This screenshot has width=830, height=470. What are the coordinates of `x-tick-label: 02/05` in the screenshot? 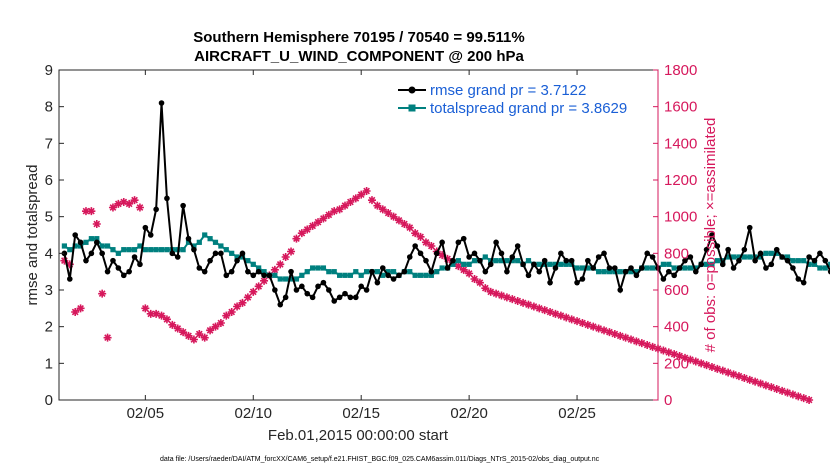 It's located at (146, 413).